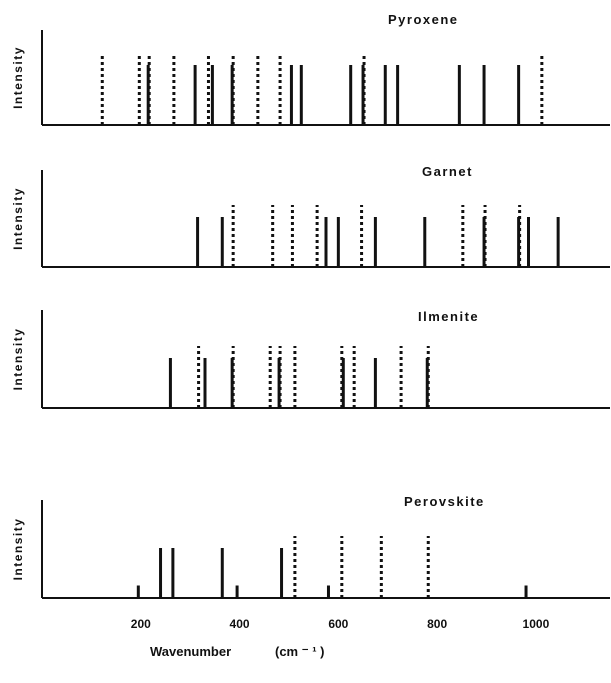 The image size is (611, 683). What do you see at coordinates (444, 501) in the screenshot?
I see `panel-title: Perovskite` at bounding box center [444, 501].